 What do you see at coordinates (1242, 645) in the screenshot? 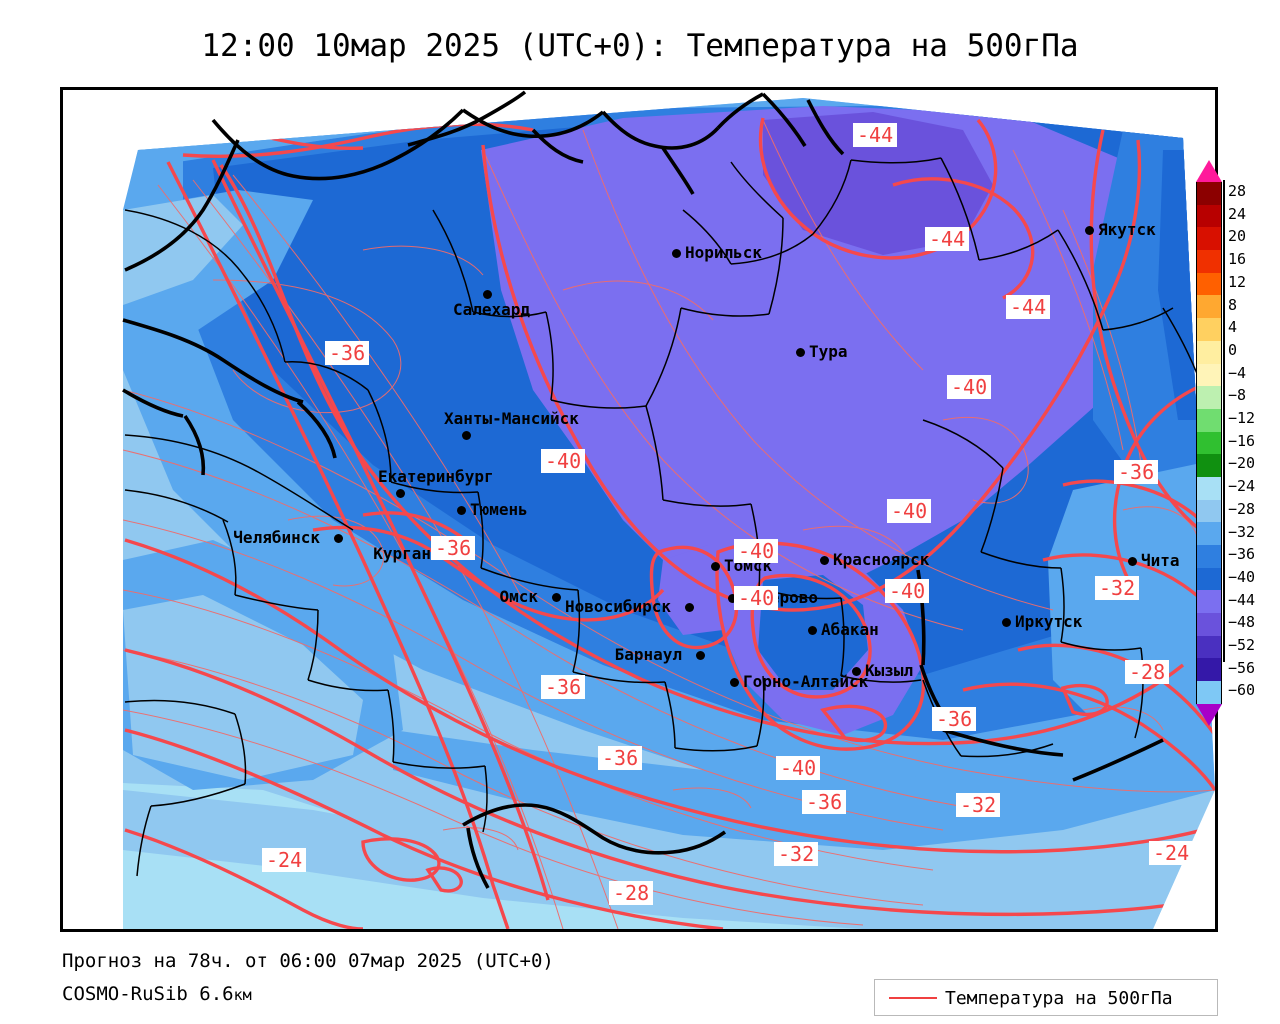
I see `colorbar-tick: −52` at bounding box center [1242, 645].